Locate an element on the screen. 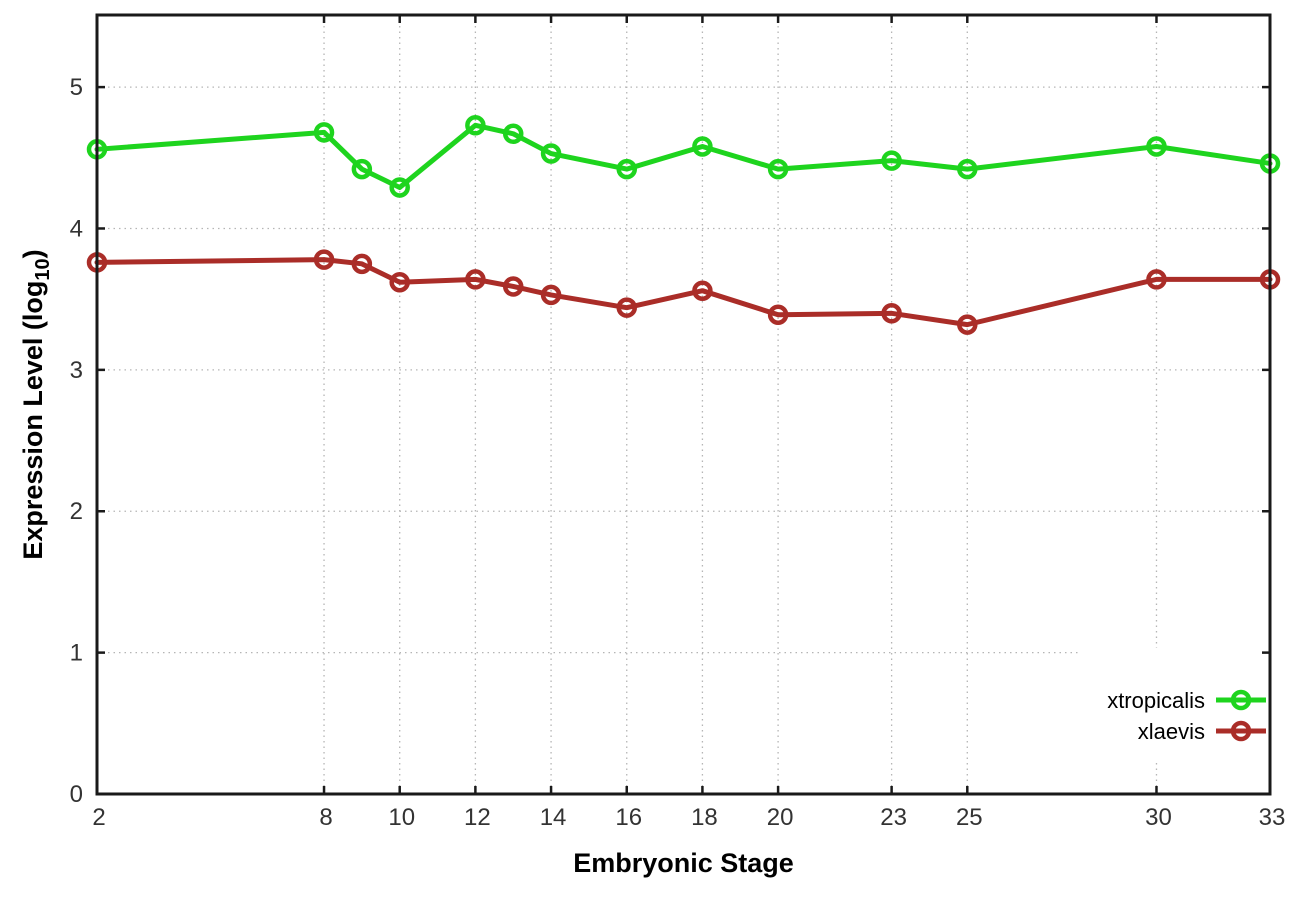  x-axis-label: Embryonic Stage is located at coordinates (683, 863).